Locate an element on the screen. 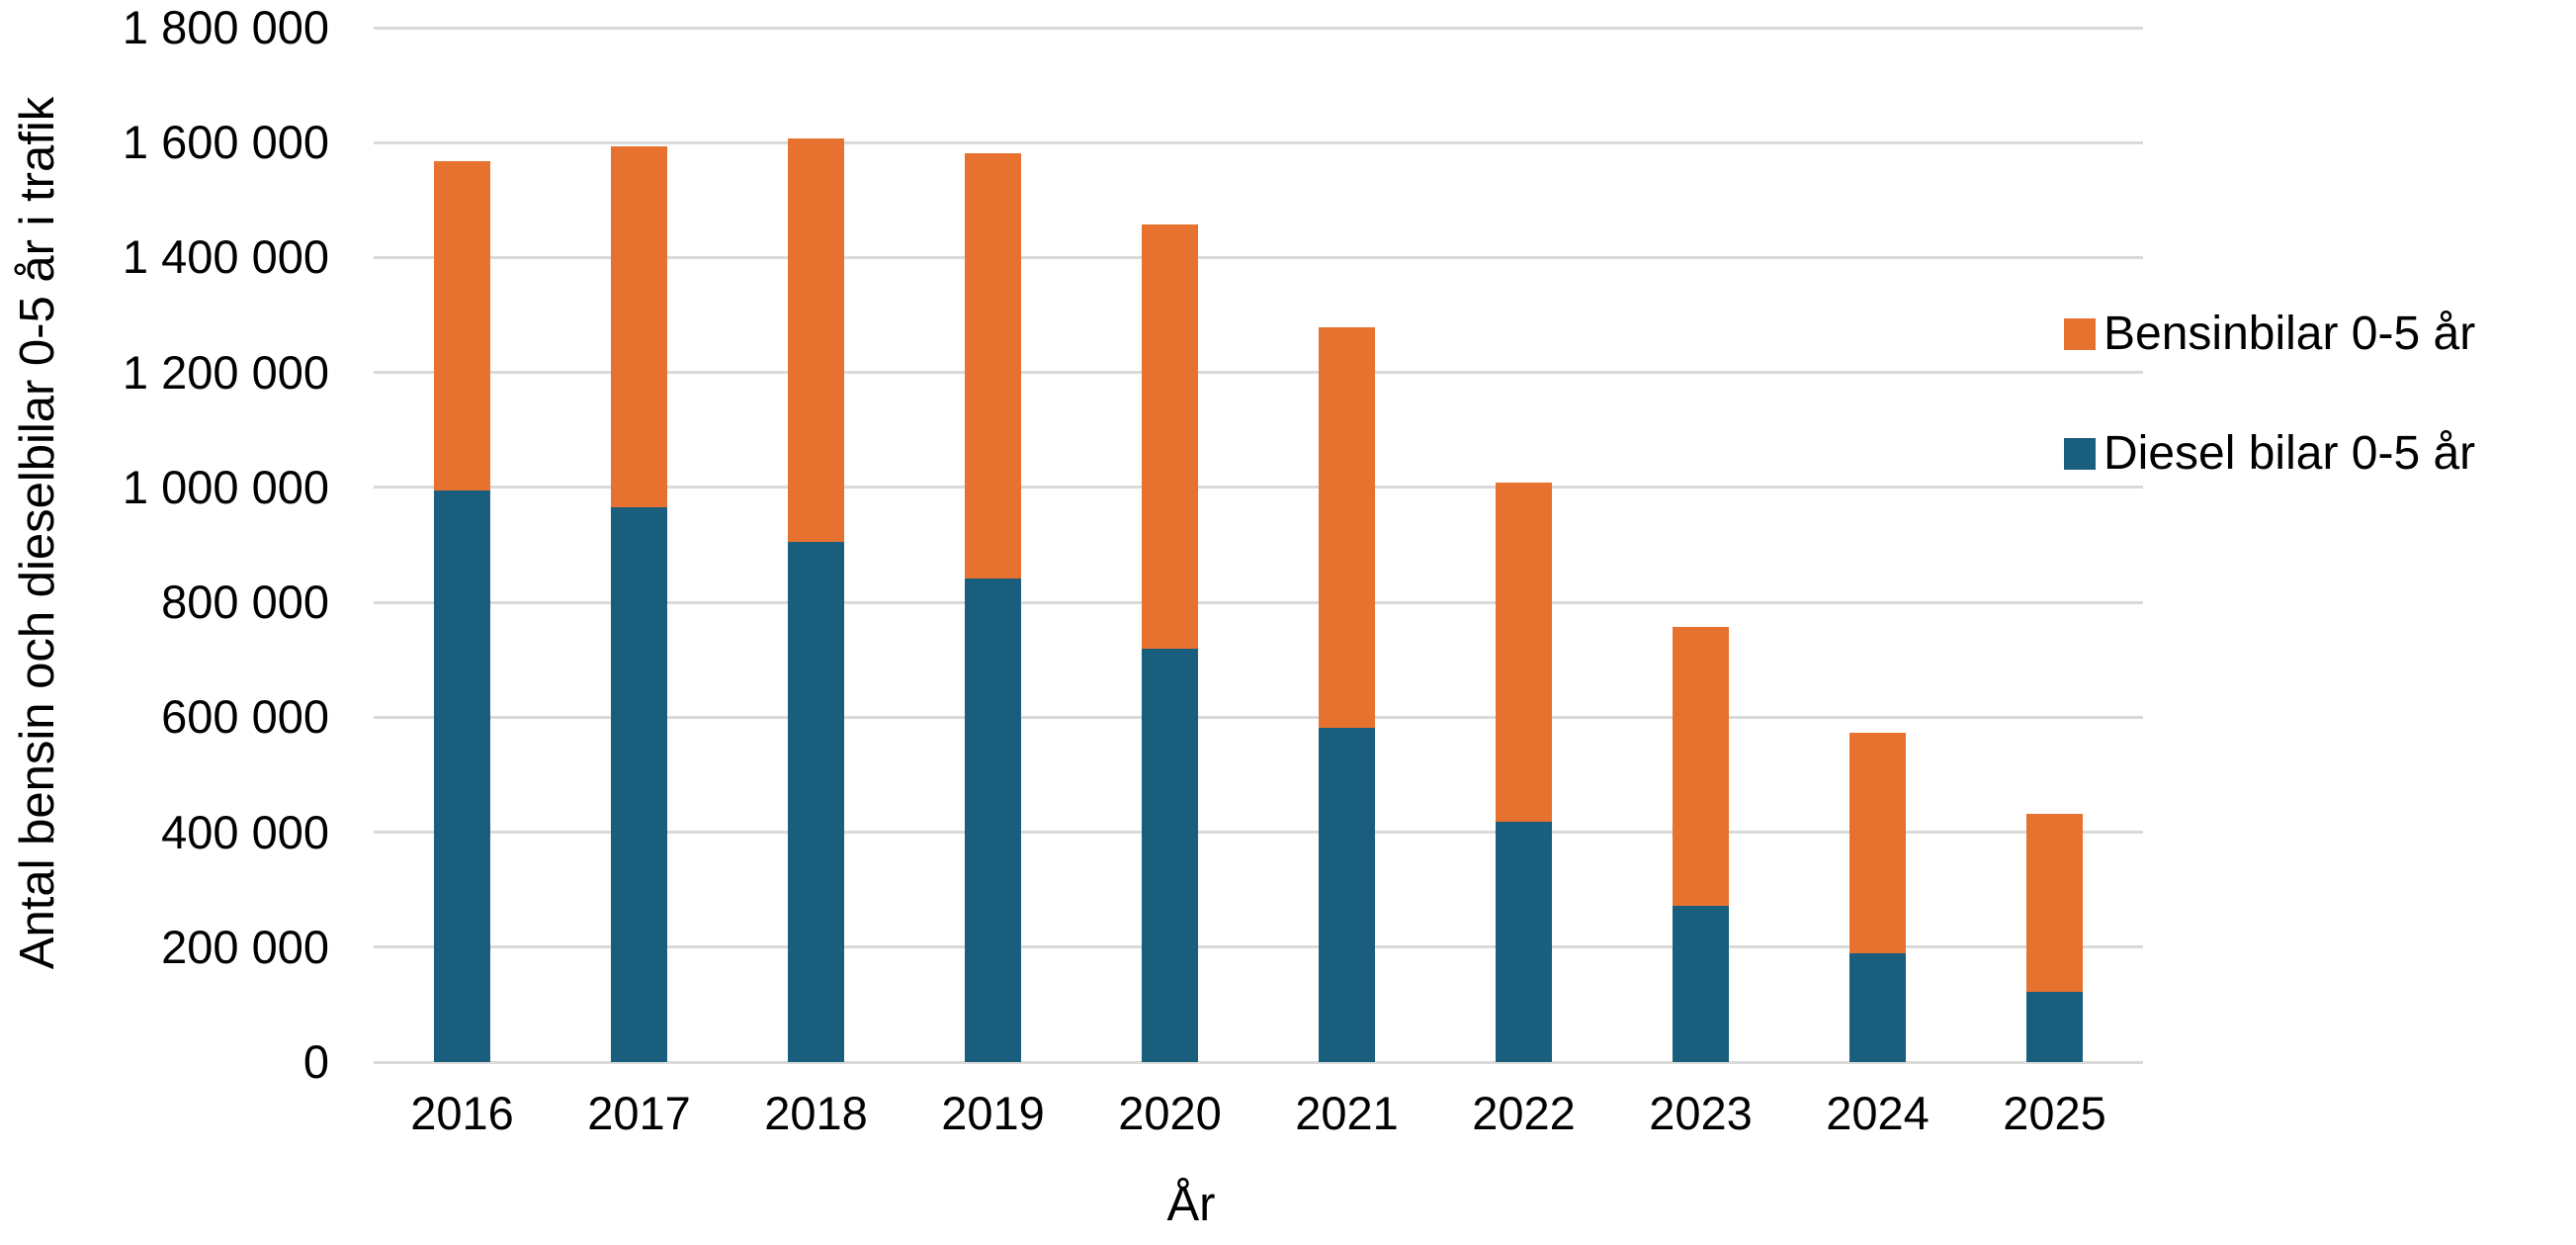 The image size is (2576, 1245). y-tick-label: 1 400 000 is located at coordinates (225, 257).